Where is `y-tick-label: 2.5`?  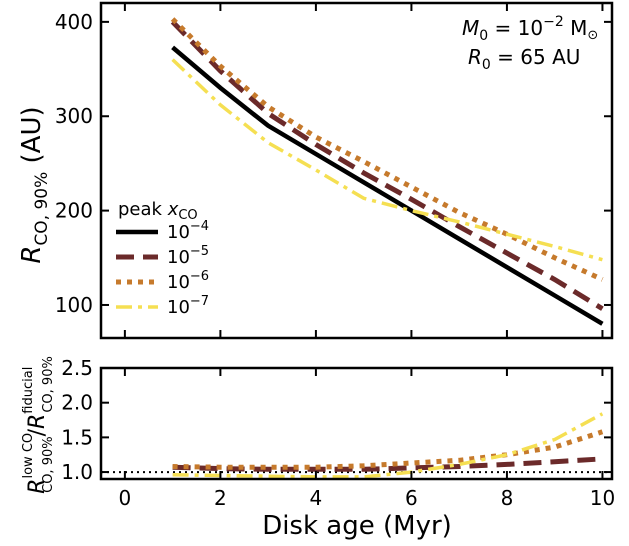
y-tick-label: 2.5 is located at coordinates (77, 368).